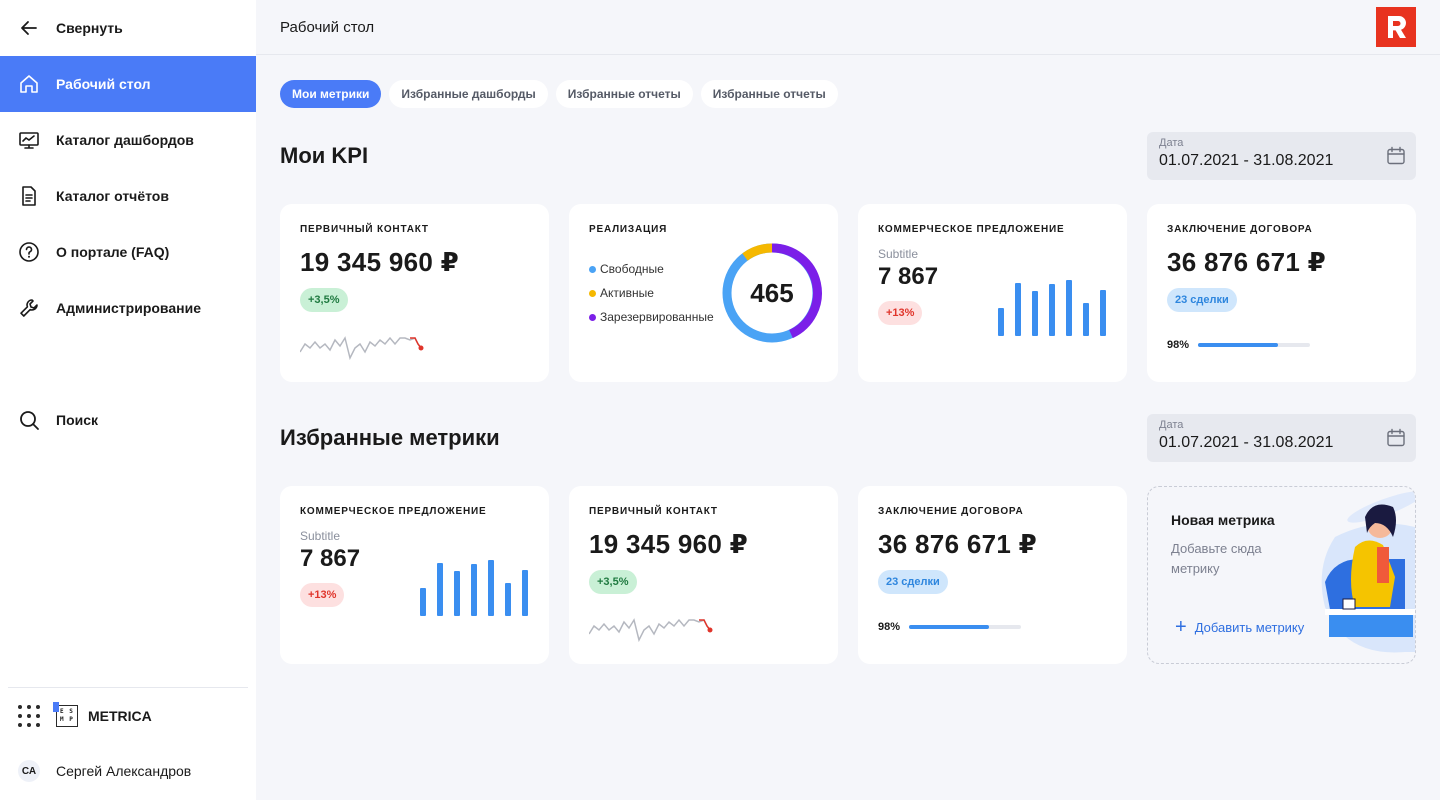 This screenshot has height=800, width=1440. I want to click on date-field-favorites: Дата 01.07.2021 - 31.08.2021, so click(1281, 438).